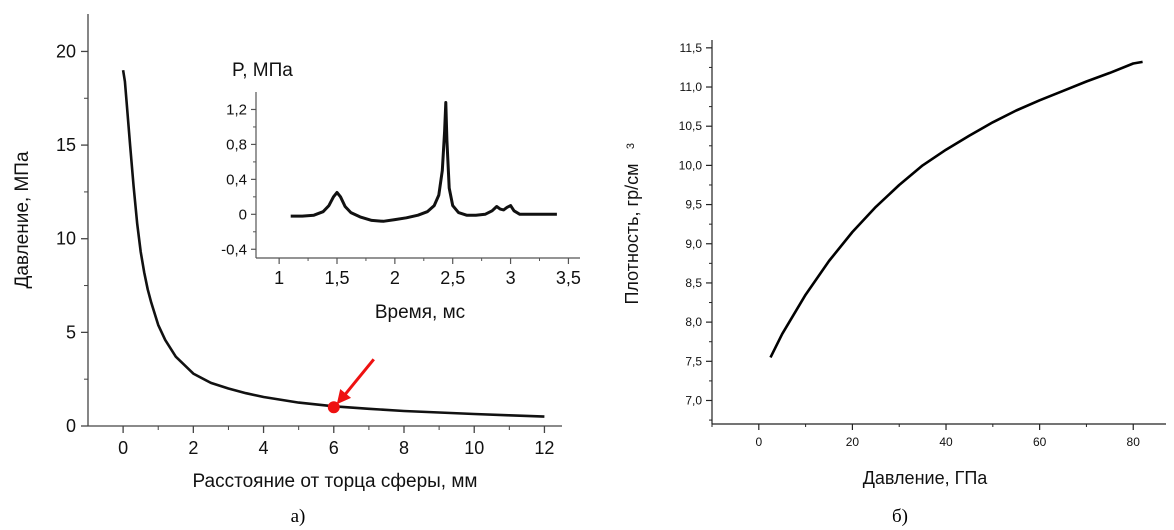 The image size is (1174, 530). What do you see at coordinates (693, 400) in the screenshot?
I see `chart-b-y-tick-label: 7,0` at bounding box center [693, 400].